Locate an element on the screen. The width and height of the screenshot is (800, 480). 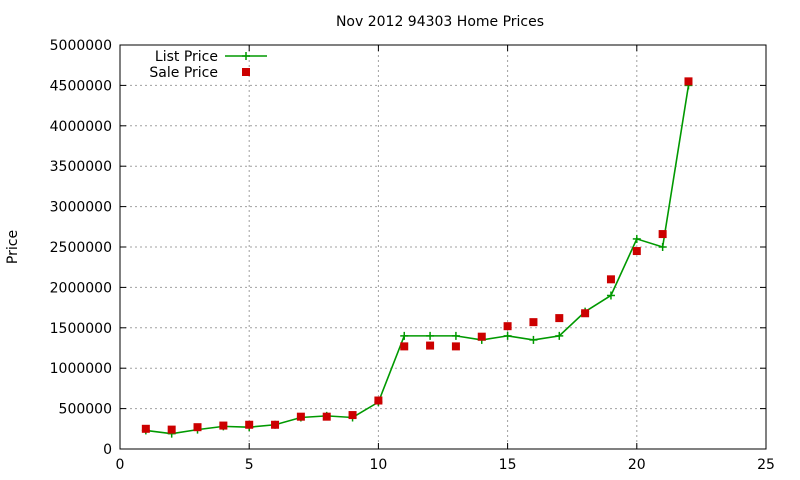
y-tick-label: 4000000 is located at coordinates (81, 127).